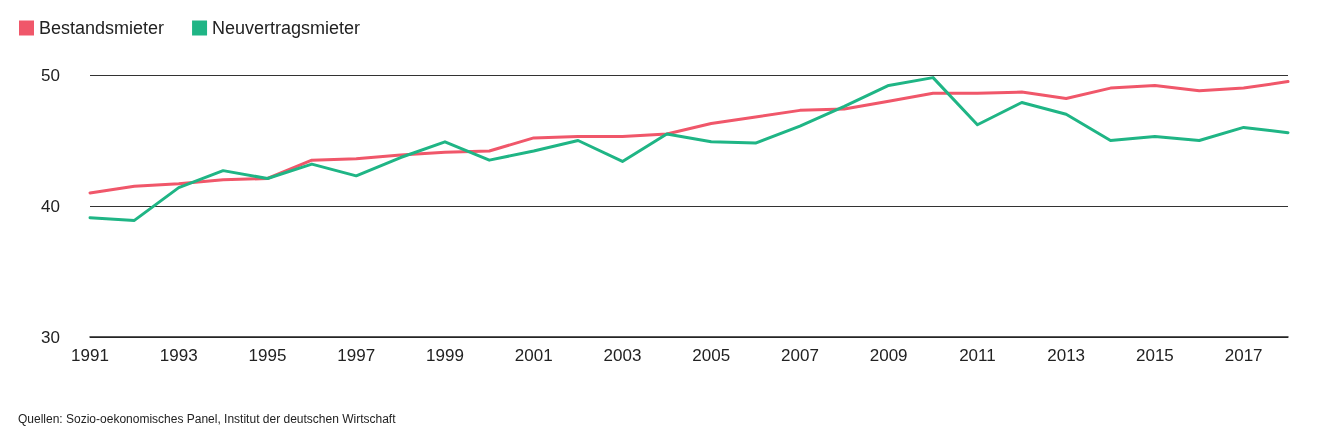  Describe the element at coordinates (800, 355) in the screenshot. I see `x-tick-label: 2007` at that location.